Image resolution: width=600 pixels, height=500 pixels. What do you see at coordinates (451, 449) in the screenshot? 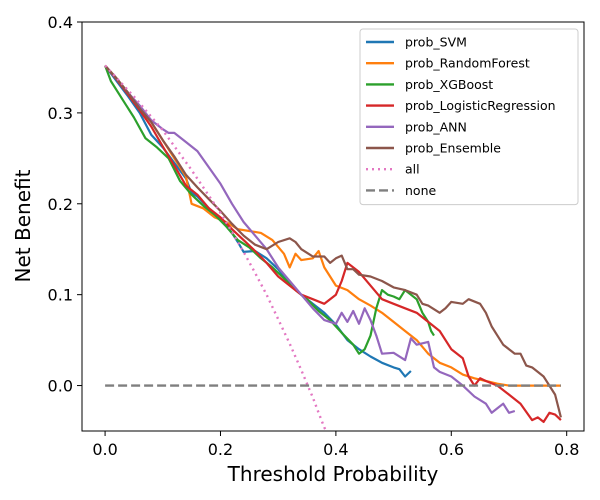
I see `x-tick-label: 0.6` at bounding box center [451, 449].